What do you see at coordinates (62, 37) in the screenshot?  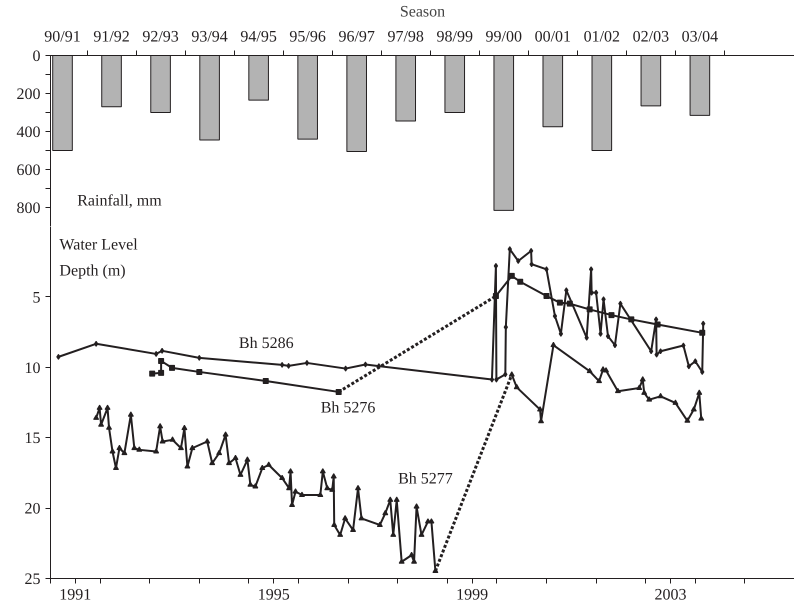 I see `x-tick-label: 90/91` at bounding box center [62, 37].